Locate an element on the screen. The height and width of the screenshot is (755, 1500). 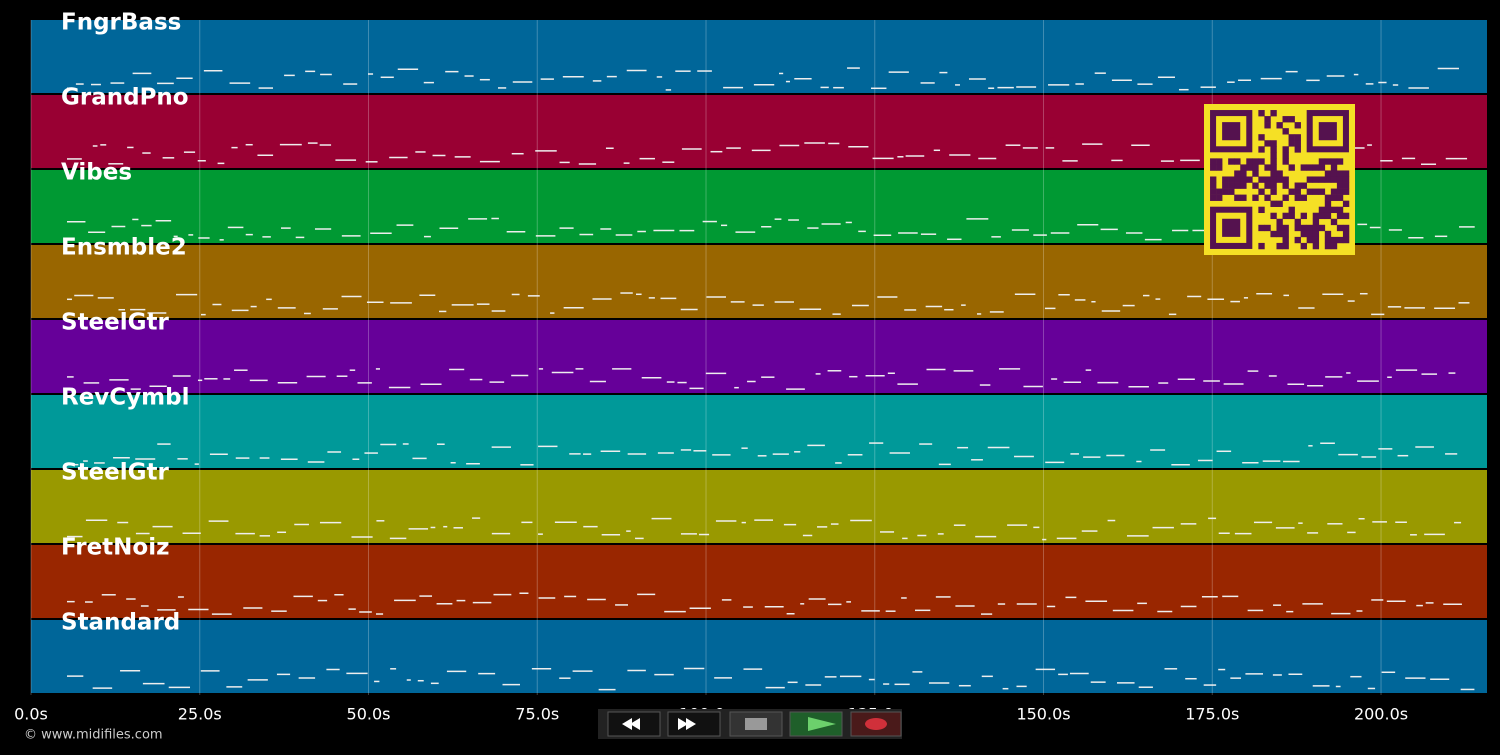
tick-label: 25.0s is located at coordinates (200, 714).